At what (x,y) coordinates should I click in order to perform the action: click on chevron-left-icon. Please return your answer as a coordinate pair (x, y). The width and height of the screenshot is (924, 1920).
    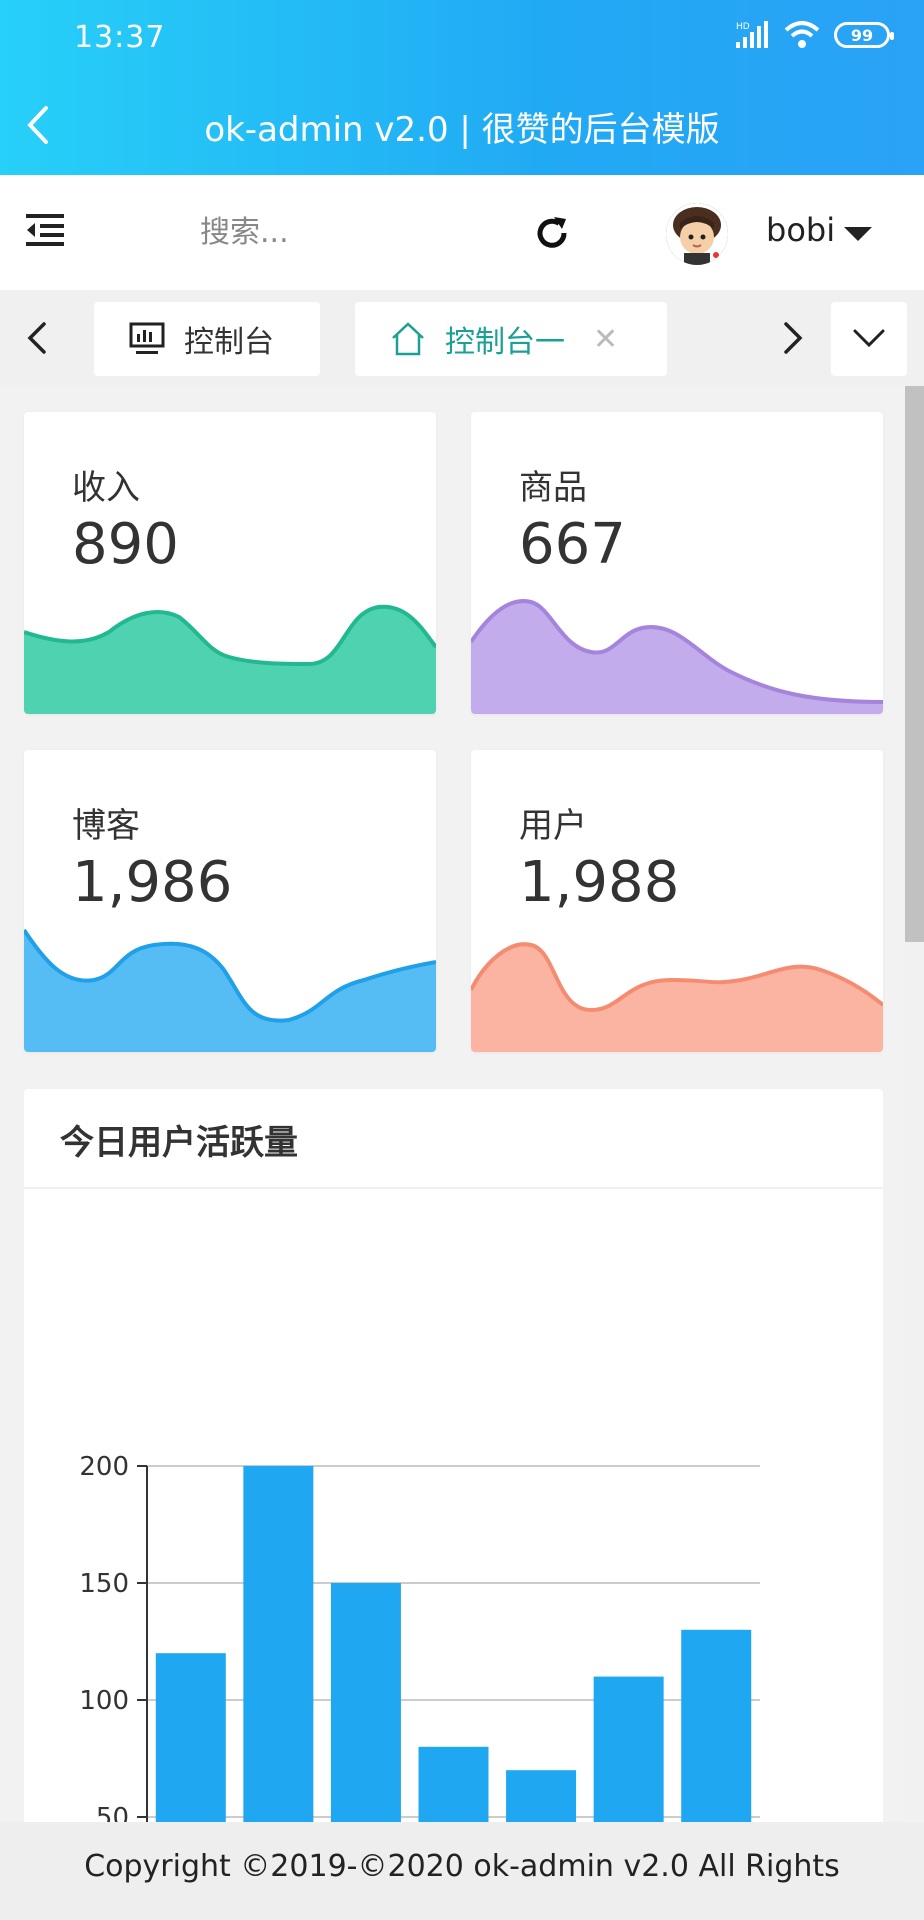
    Looking at the image, I should click on (37, 338).